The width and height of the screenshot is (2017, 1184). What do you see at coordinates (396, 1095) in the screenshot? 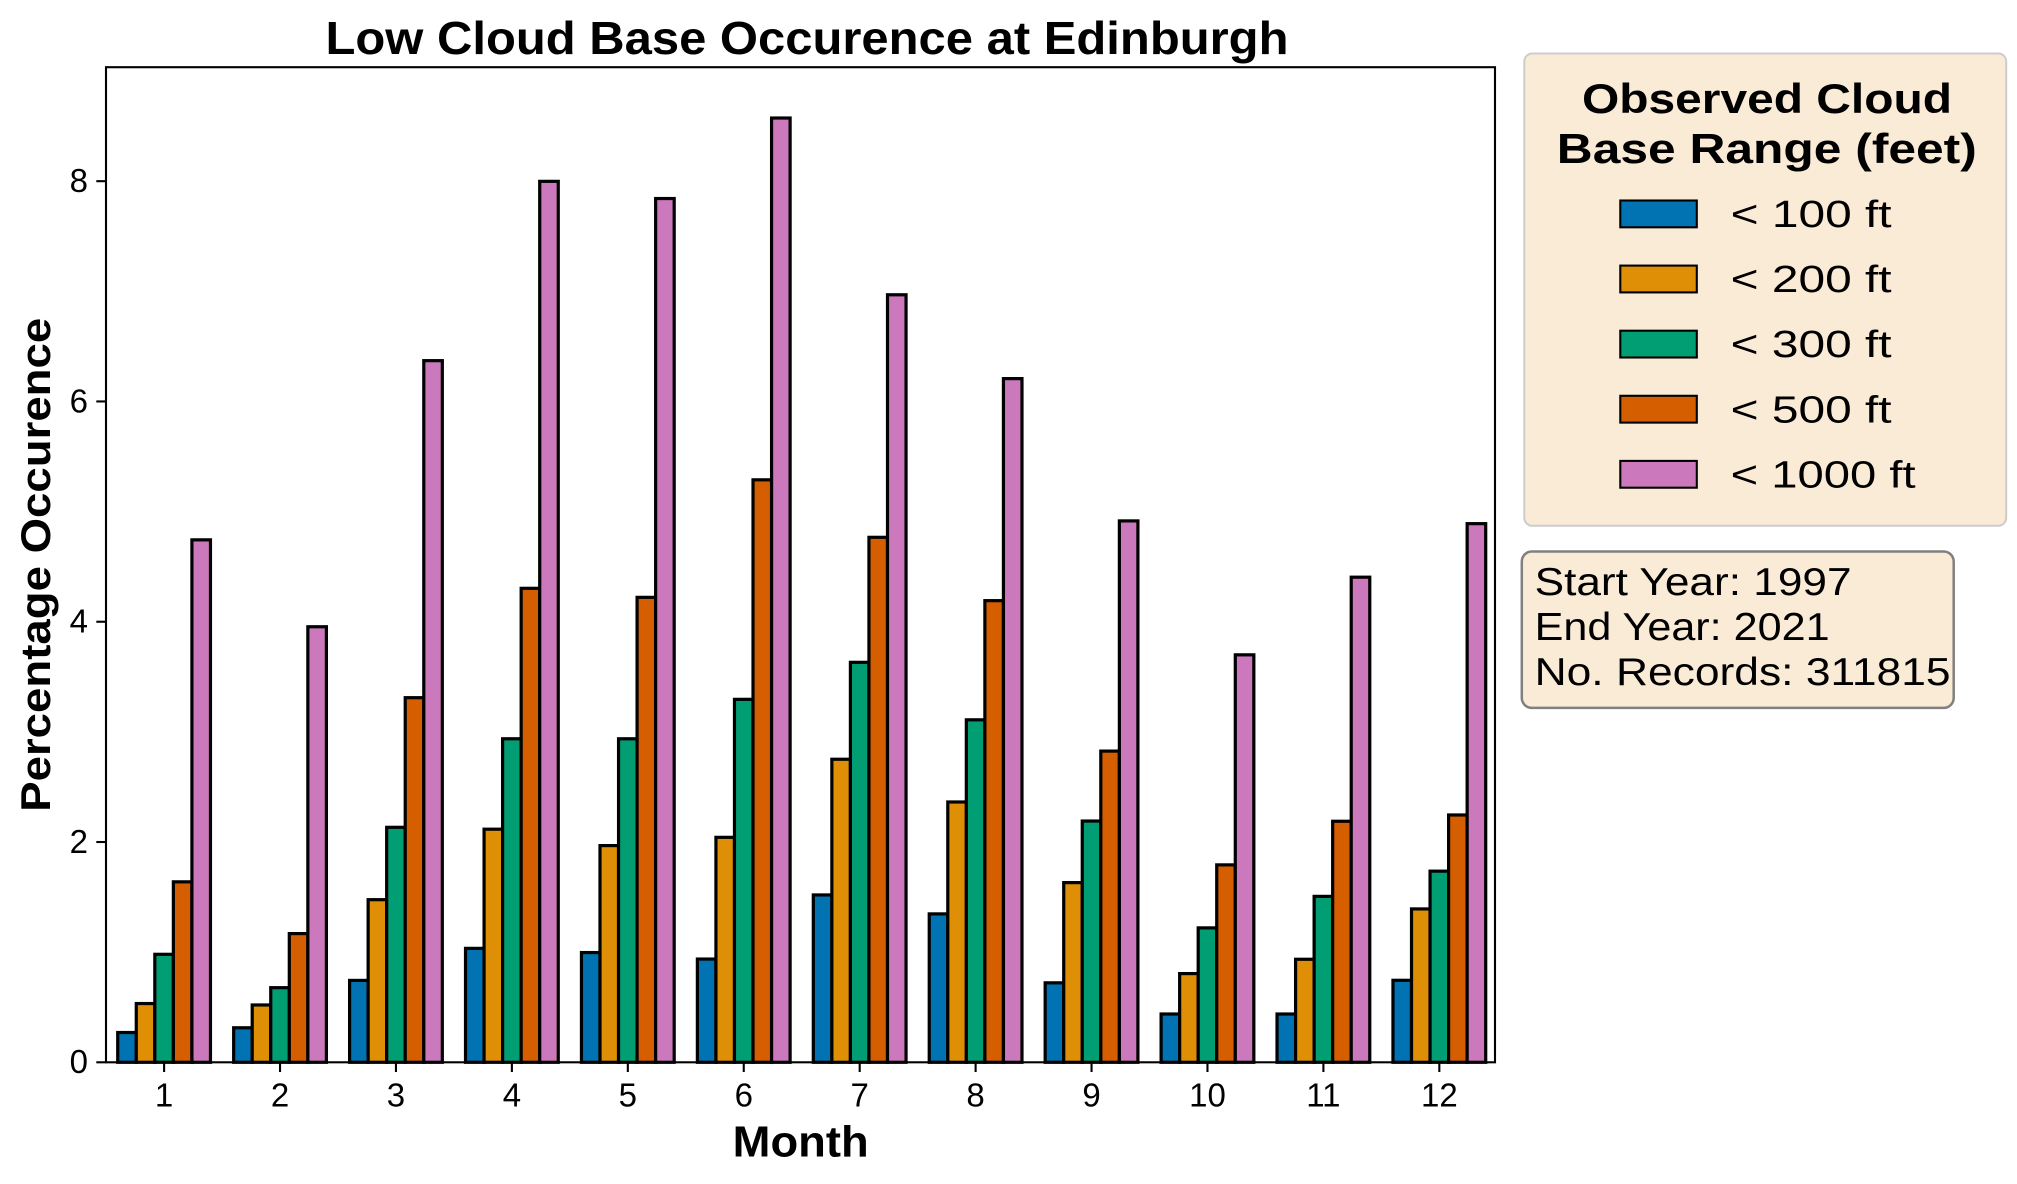
I see `svg-text: 3` at bounding box center [396, 1095].